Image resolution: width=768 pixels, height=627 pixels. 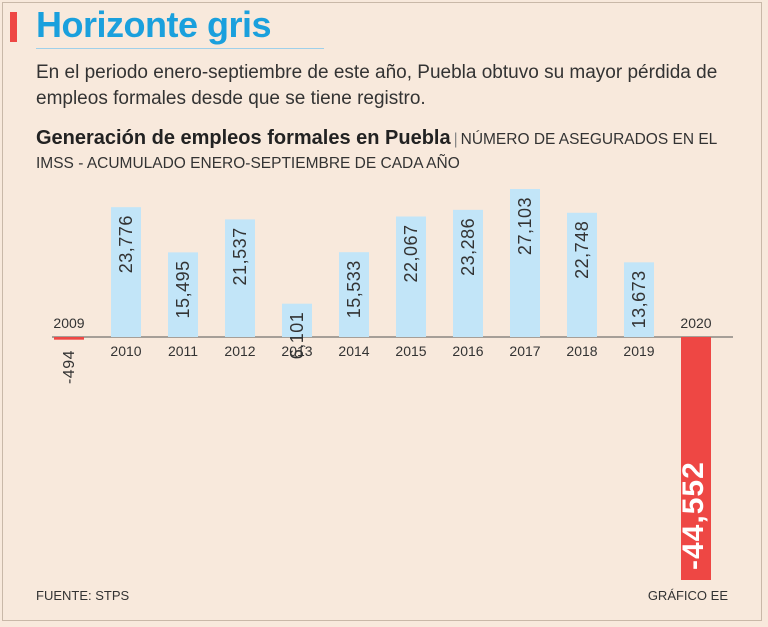 What do you see at coordinates (524, 351) in the screenshot?
I see `tick-label-2017: 2017` at bounding box center [524, 351].